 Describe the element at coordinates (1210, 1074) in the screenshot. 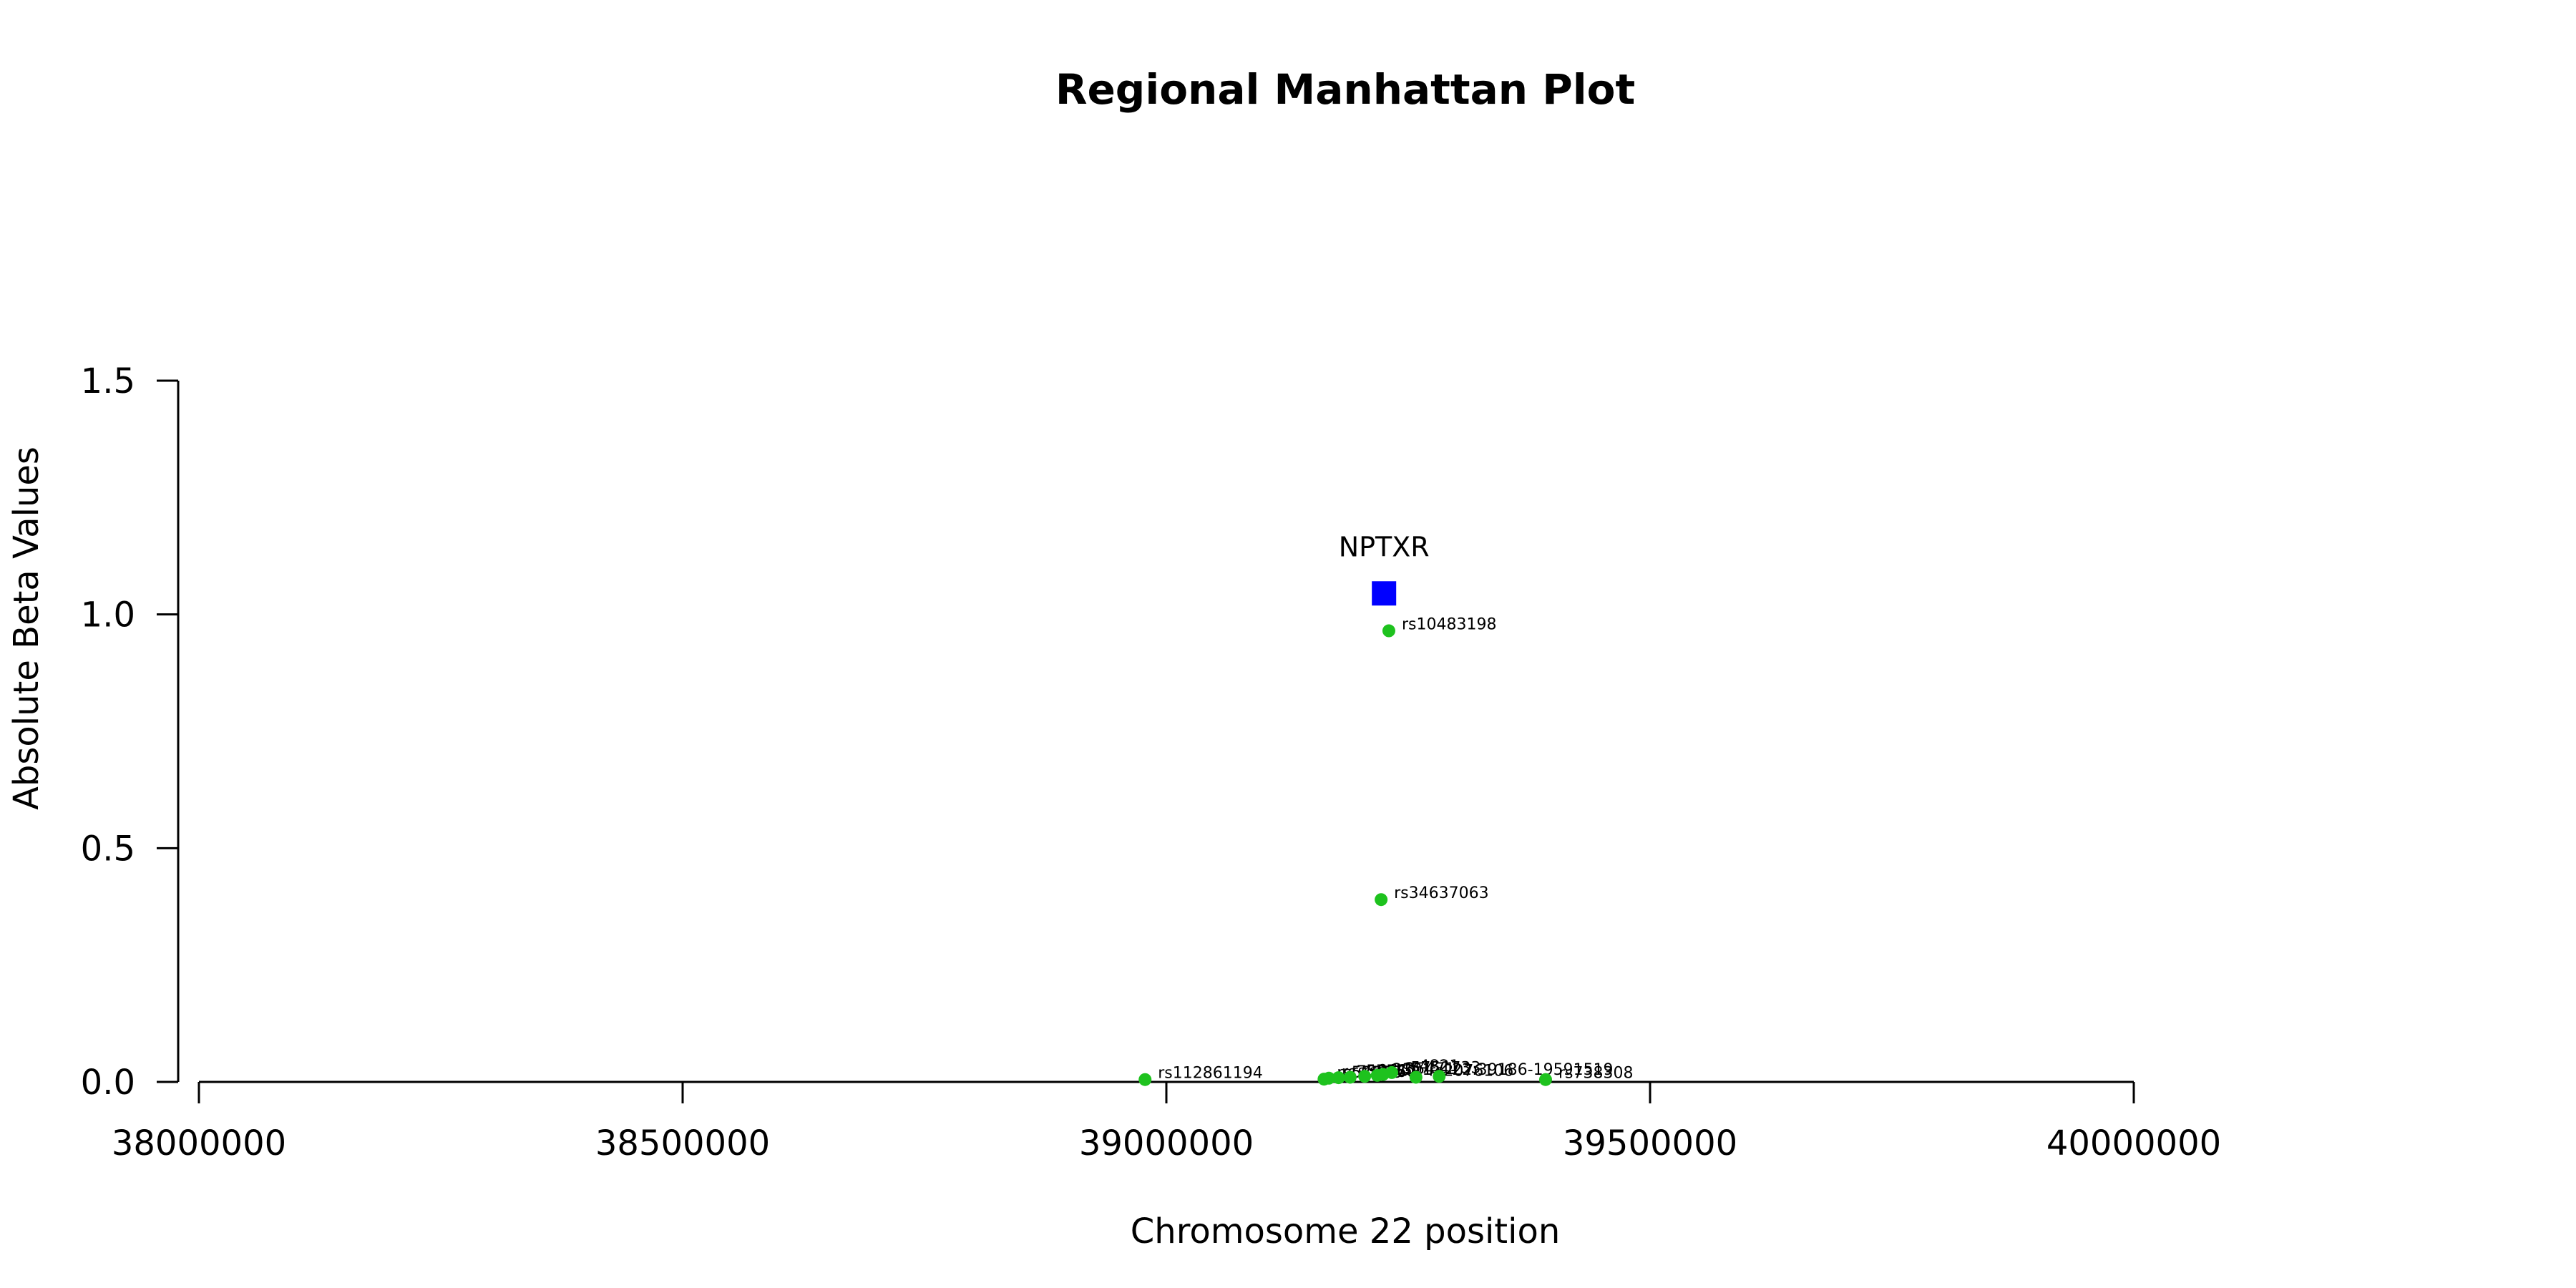

I see `snp-label: rs112861194` at that location.